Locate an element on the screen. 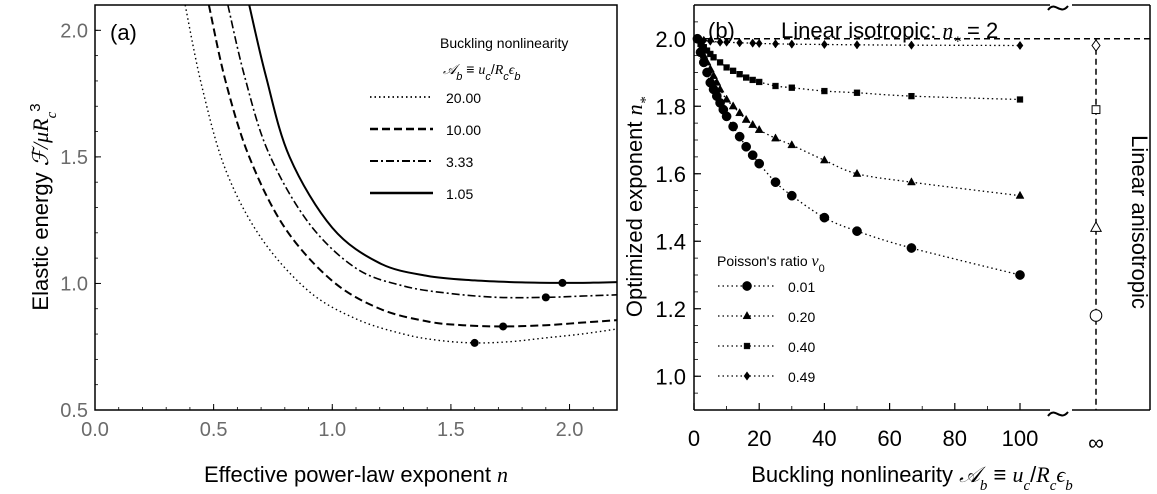 This screenshot has width=1157, height=494. panel-b-legend-title: Poisson's ratio ν0 is located at coordinates (771, 264).